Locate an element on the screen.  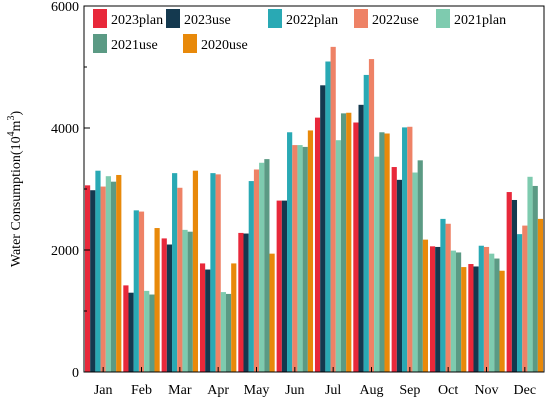
bar-2022use-Aug is located at coordinates (371, 215).